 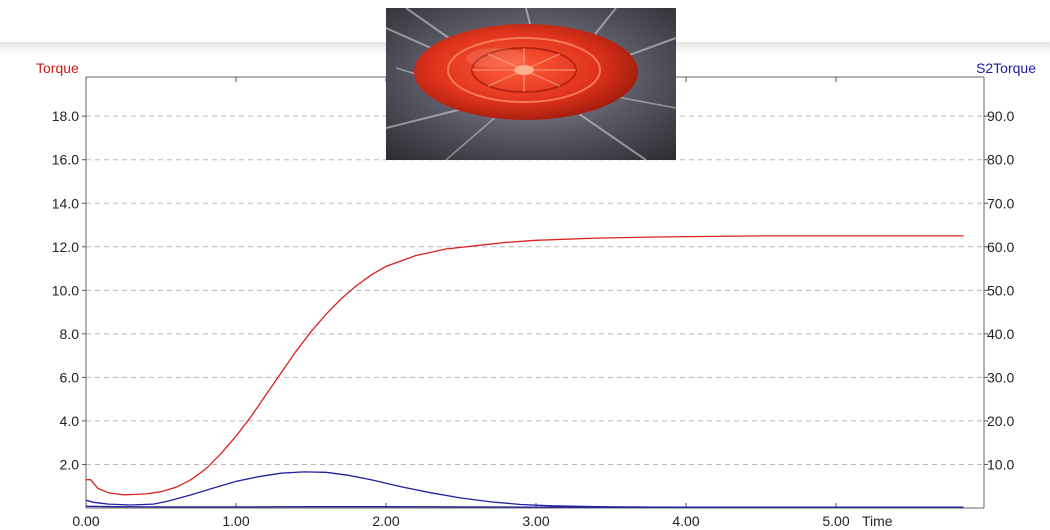 What do you see at coordinates (57, 68) in the screenshot?
I see `left-axis-title: Torque` at bounding box center [57, 68].